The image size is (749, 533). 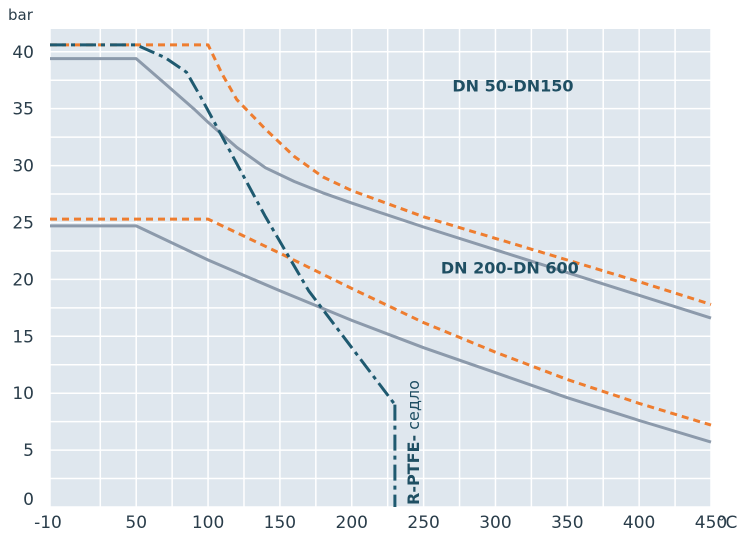 I want to click on x-tick-label: 150, so click(x=280, y=523).